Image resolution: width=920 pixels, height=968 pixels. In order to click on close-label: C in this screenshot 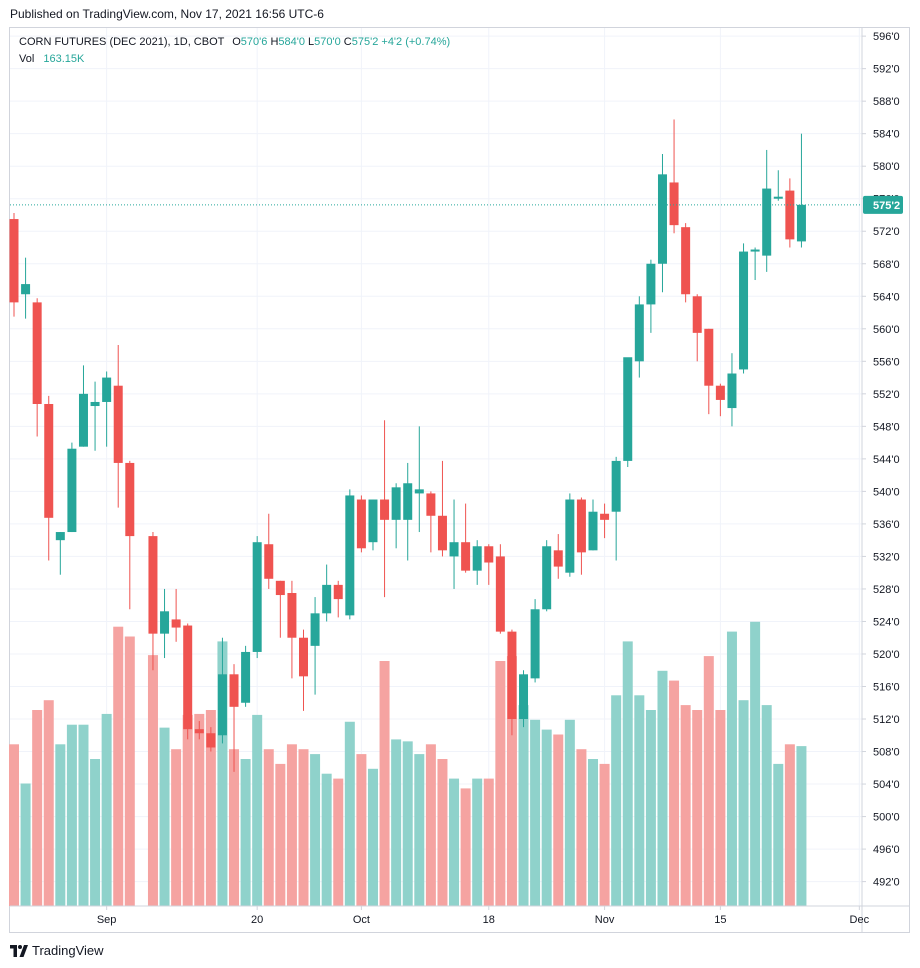, I will do `click(347, 42)`.